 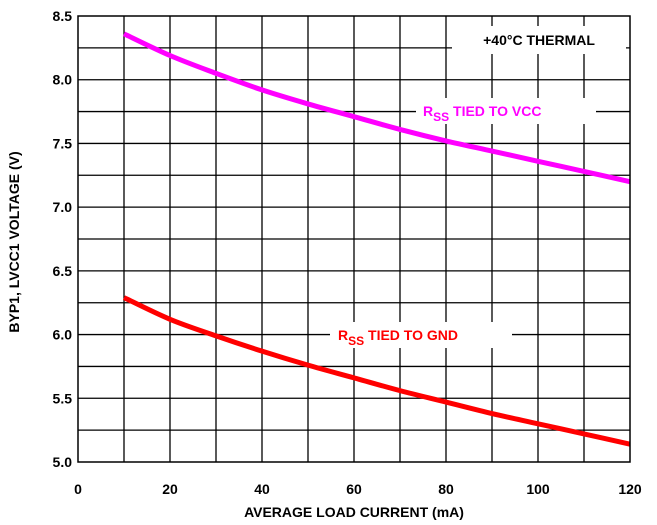 What do you see at coordinates (446, 489) in the screenshot?
I see `x-tick-label: 80` at bounding box center [446, 489].